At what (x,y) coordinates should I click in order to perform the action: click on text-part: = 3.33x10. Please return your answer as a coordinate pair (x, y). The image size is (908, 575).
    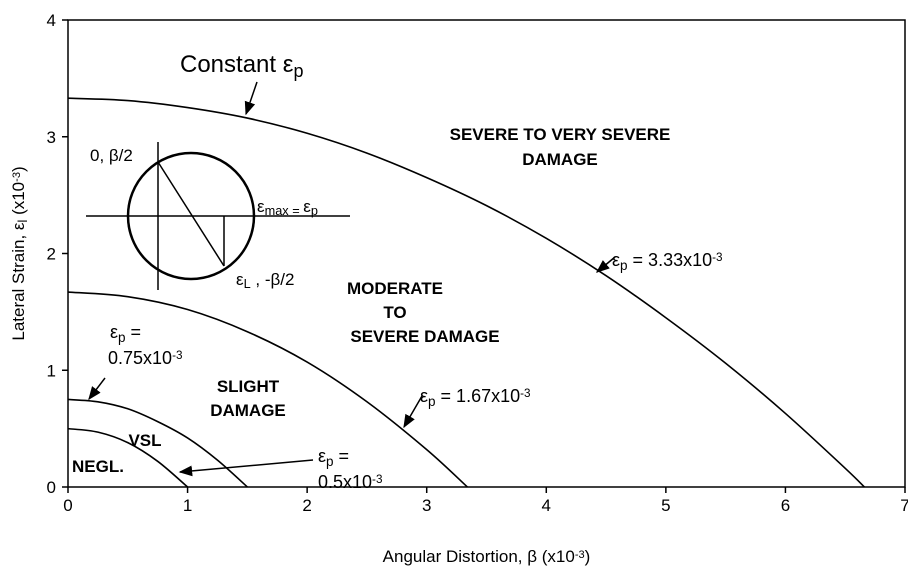
    Looking at the image, I should click on (670, 260).